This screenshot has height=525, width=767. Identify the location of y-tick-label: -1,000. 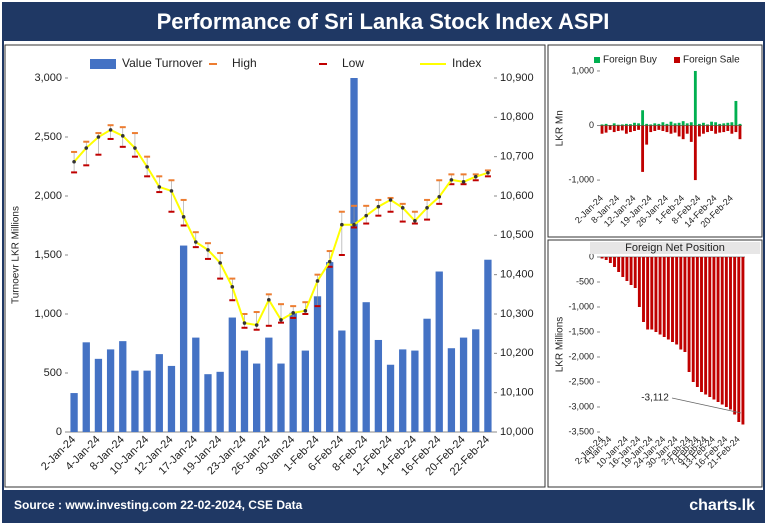
(581, 306).